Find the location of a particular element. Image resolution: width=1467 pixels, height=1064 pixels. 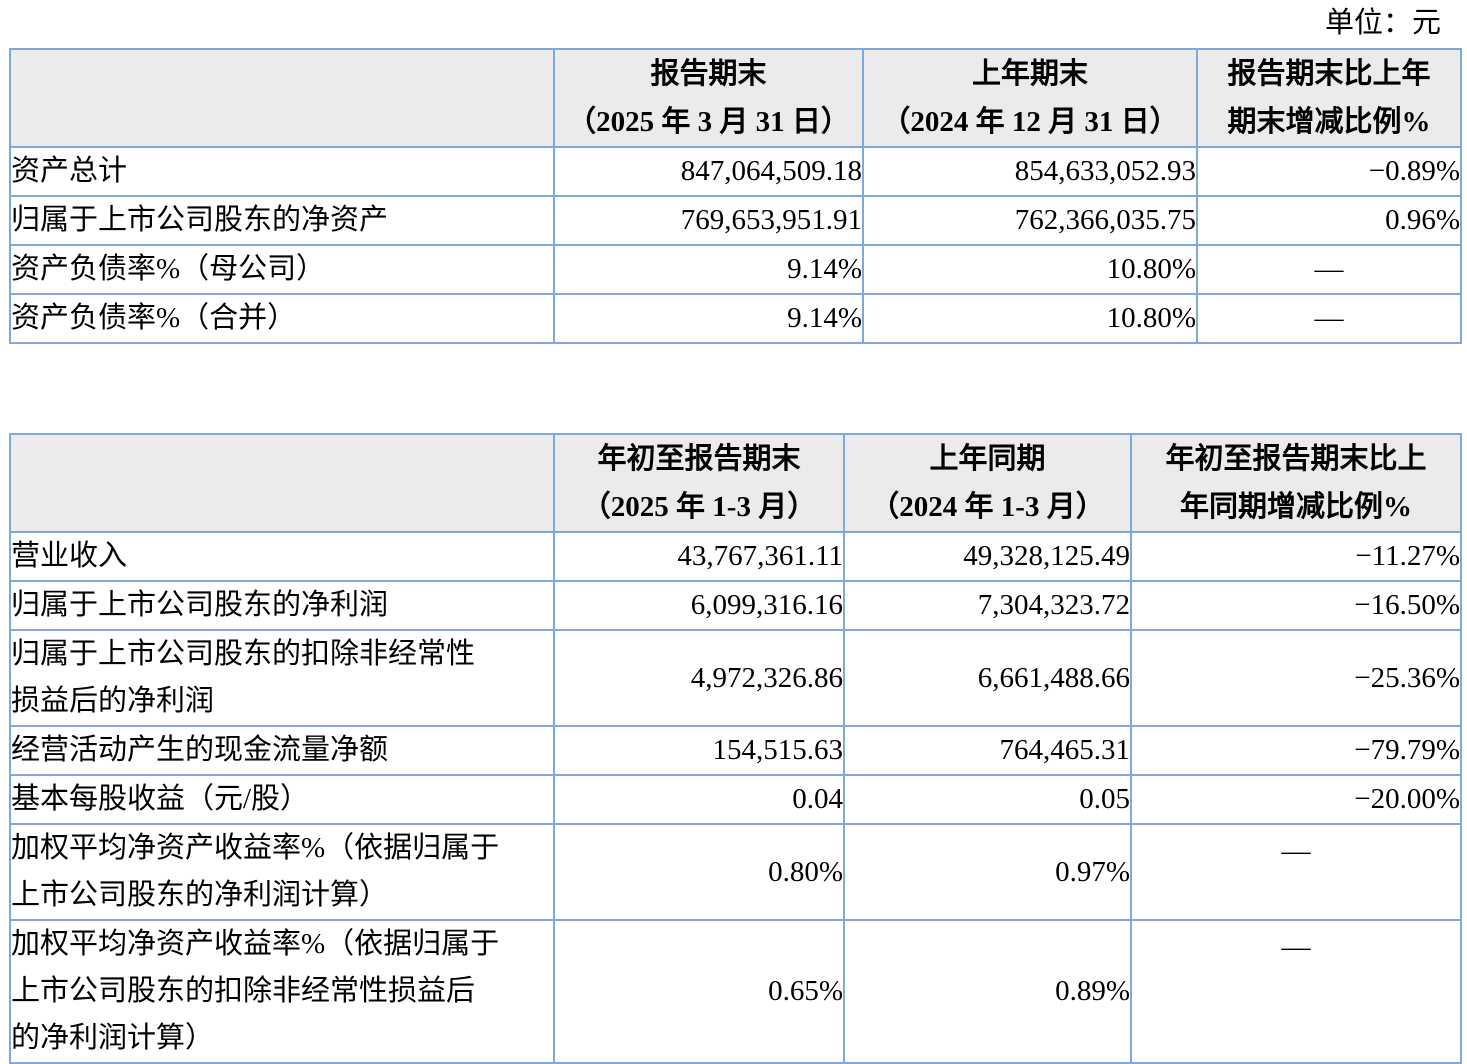

column-header-change-ratio: 报告期末比上年 期末增减比例% is located at coordinates (1329, 98).